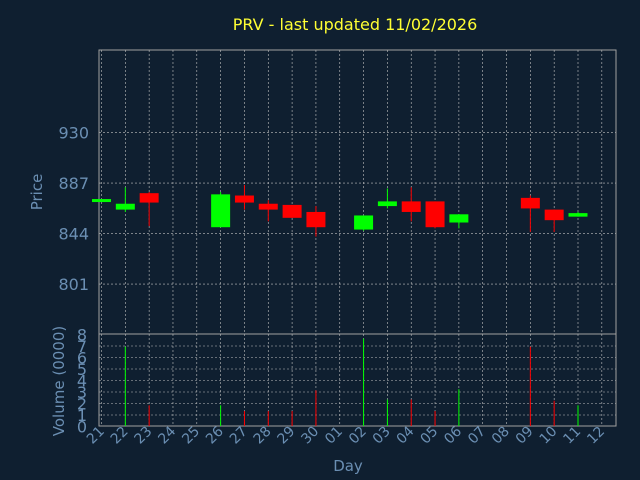  I want to click on x-tick-label: 24, so click(167, 435).